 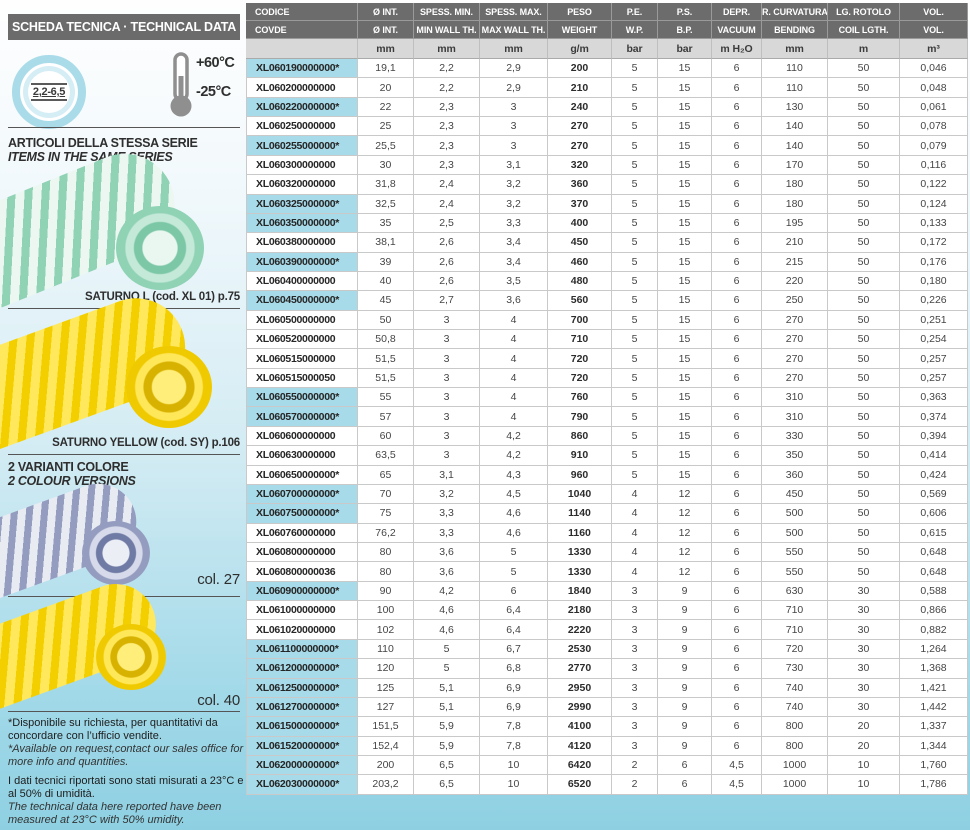 What do you see at coordinates (737, 30) in the screenshot?
I see `header-cell: VACUUM` at bounding box center [737, 30].